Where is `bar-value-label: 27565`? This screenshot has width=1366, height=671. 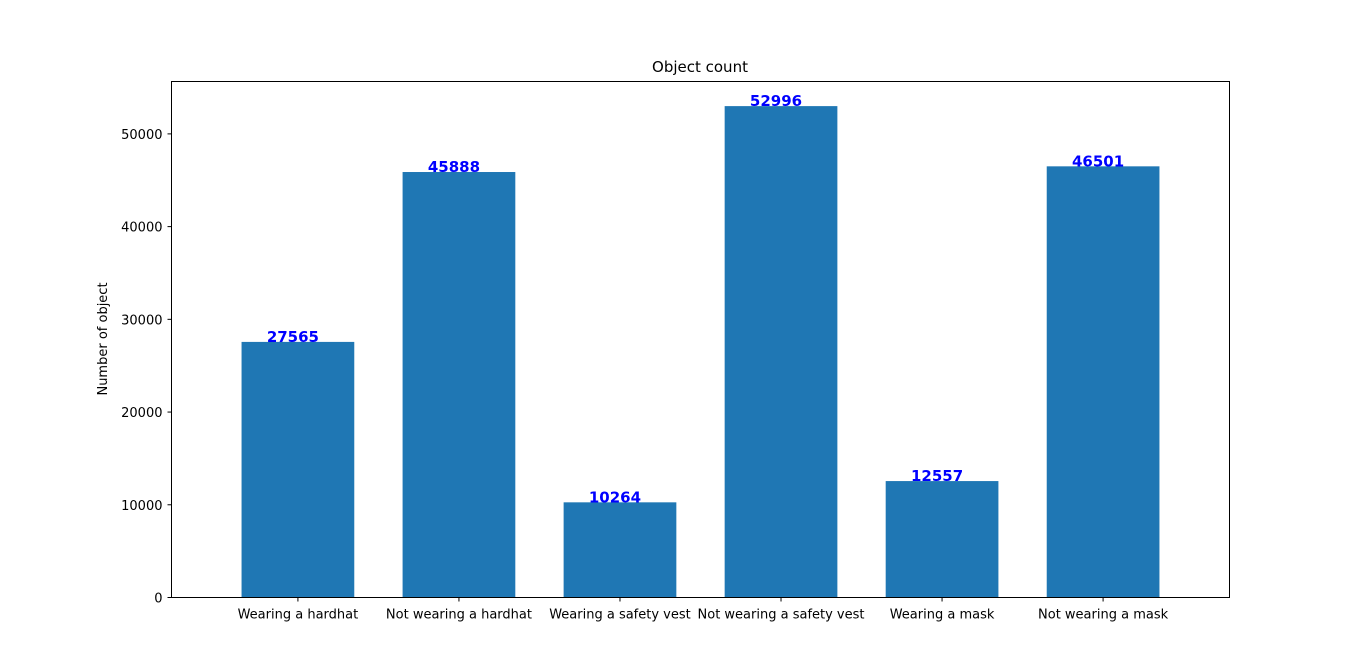 bar-value-label: 27565 is located at coordinates (293, 337).